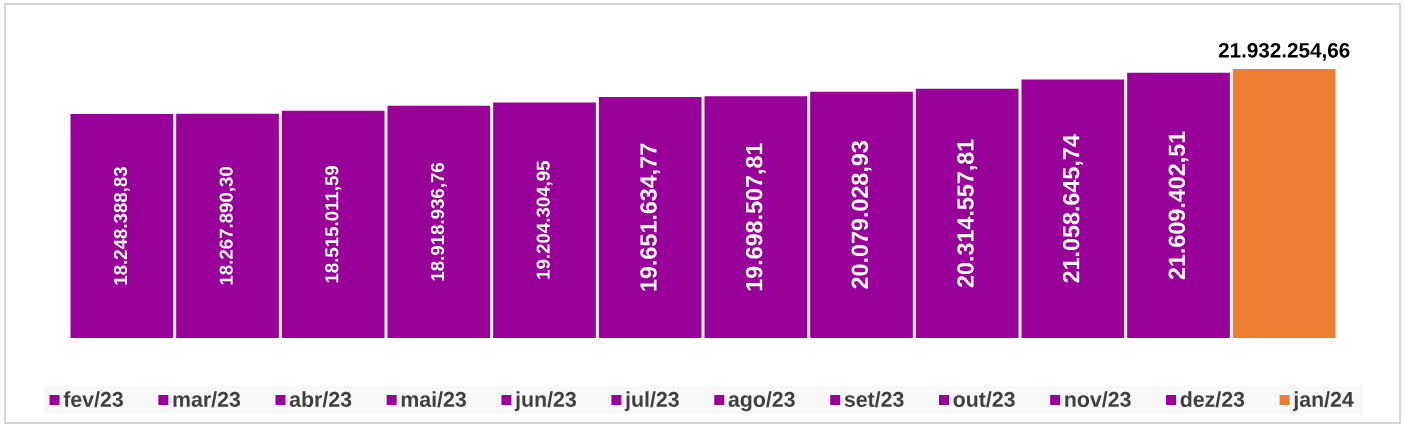 This screenshot has height=426, width=1405. What do you see at coordinates (861, 215) in the screenshot?
I see `data-label: 20.079.028,93` at bounding box center [861, 215].